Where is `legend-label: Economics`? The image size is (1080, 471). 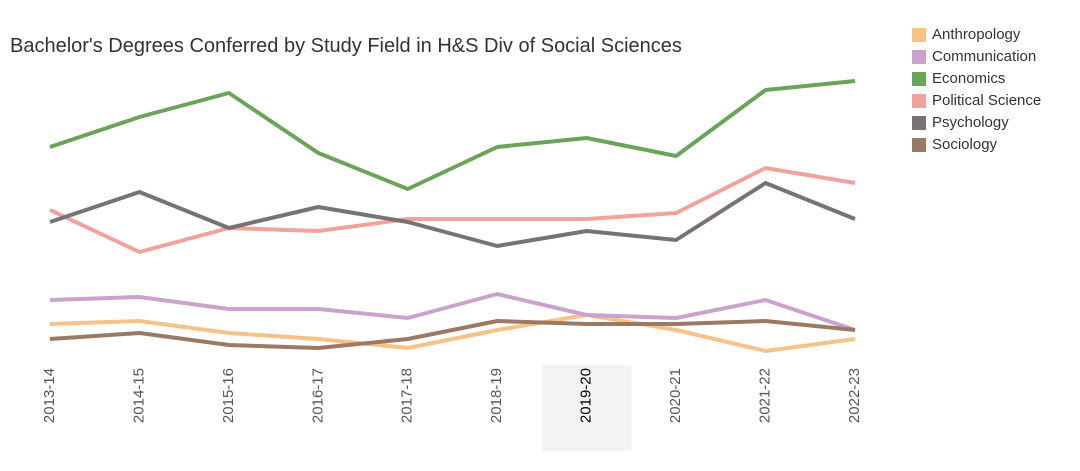
legend-label: Economics is located at coordinates (968, 78).